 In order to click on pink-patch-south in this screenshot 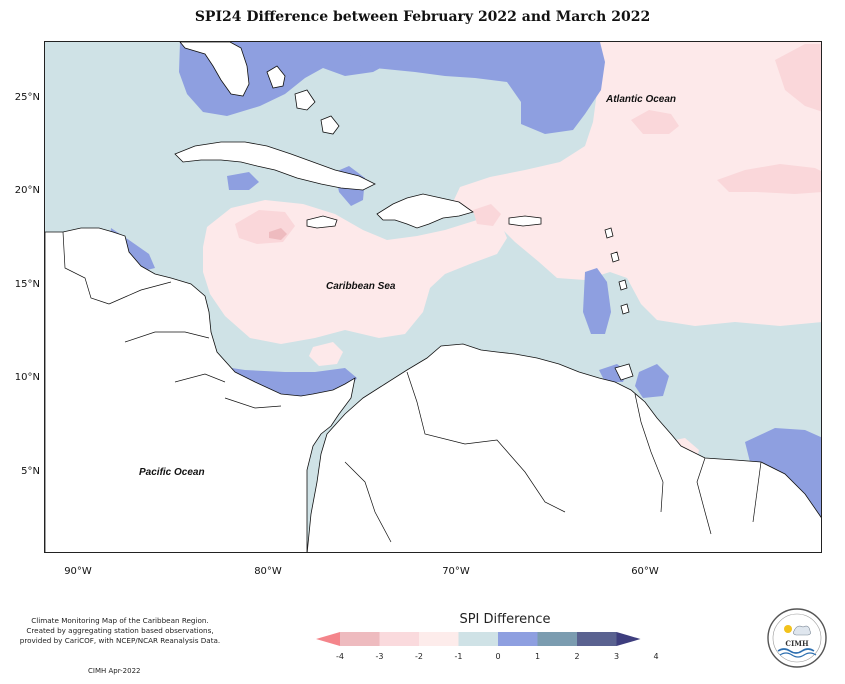, I will do `click(326, 354)`.